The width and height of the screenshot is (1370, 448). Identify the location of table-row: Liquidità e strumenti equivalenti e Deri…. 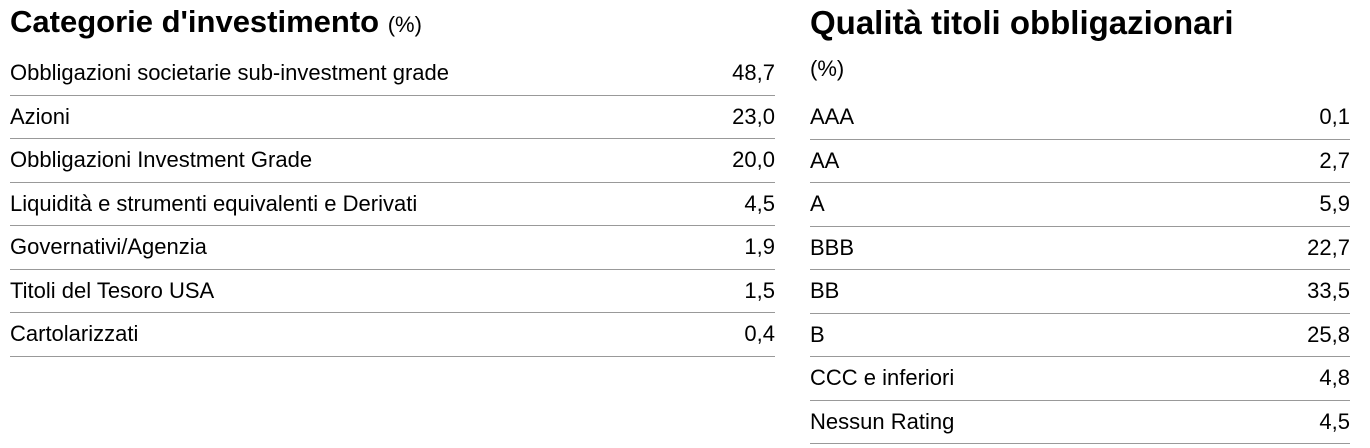
(392, 204).